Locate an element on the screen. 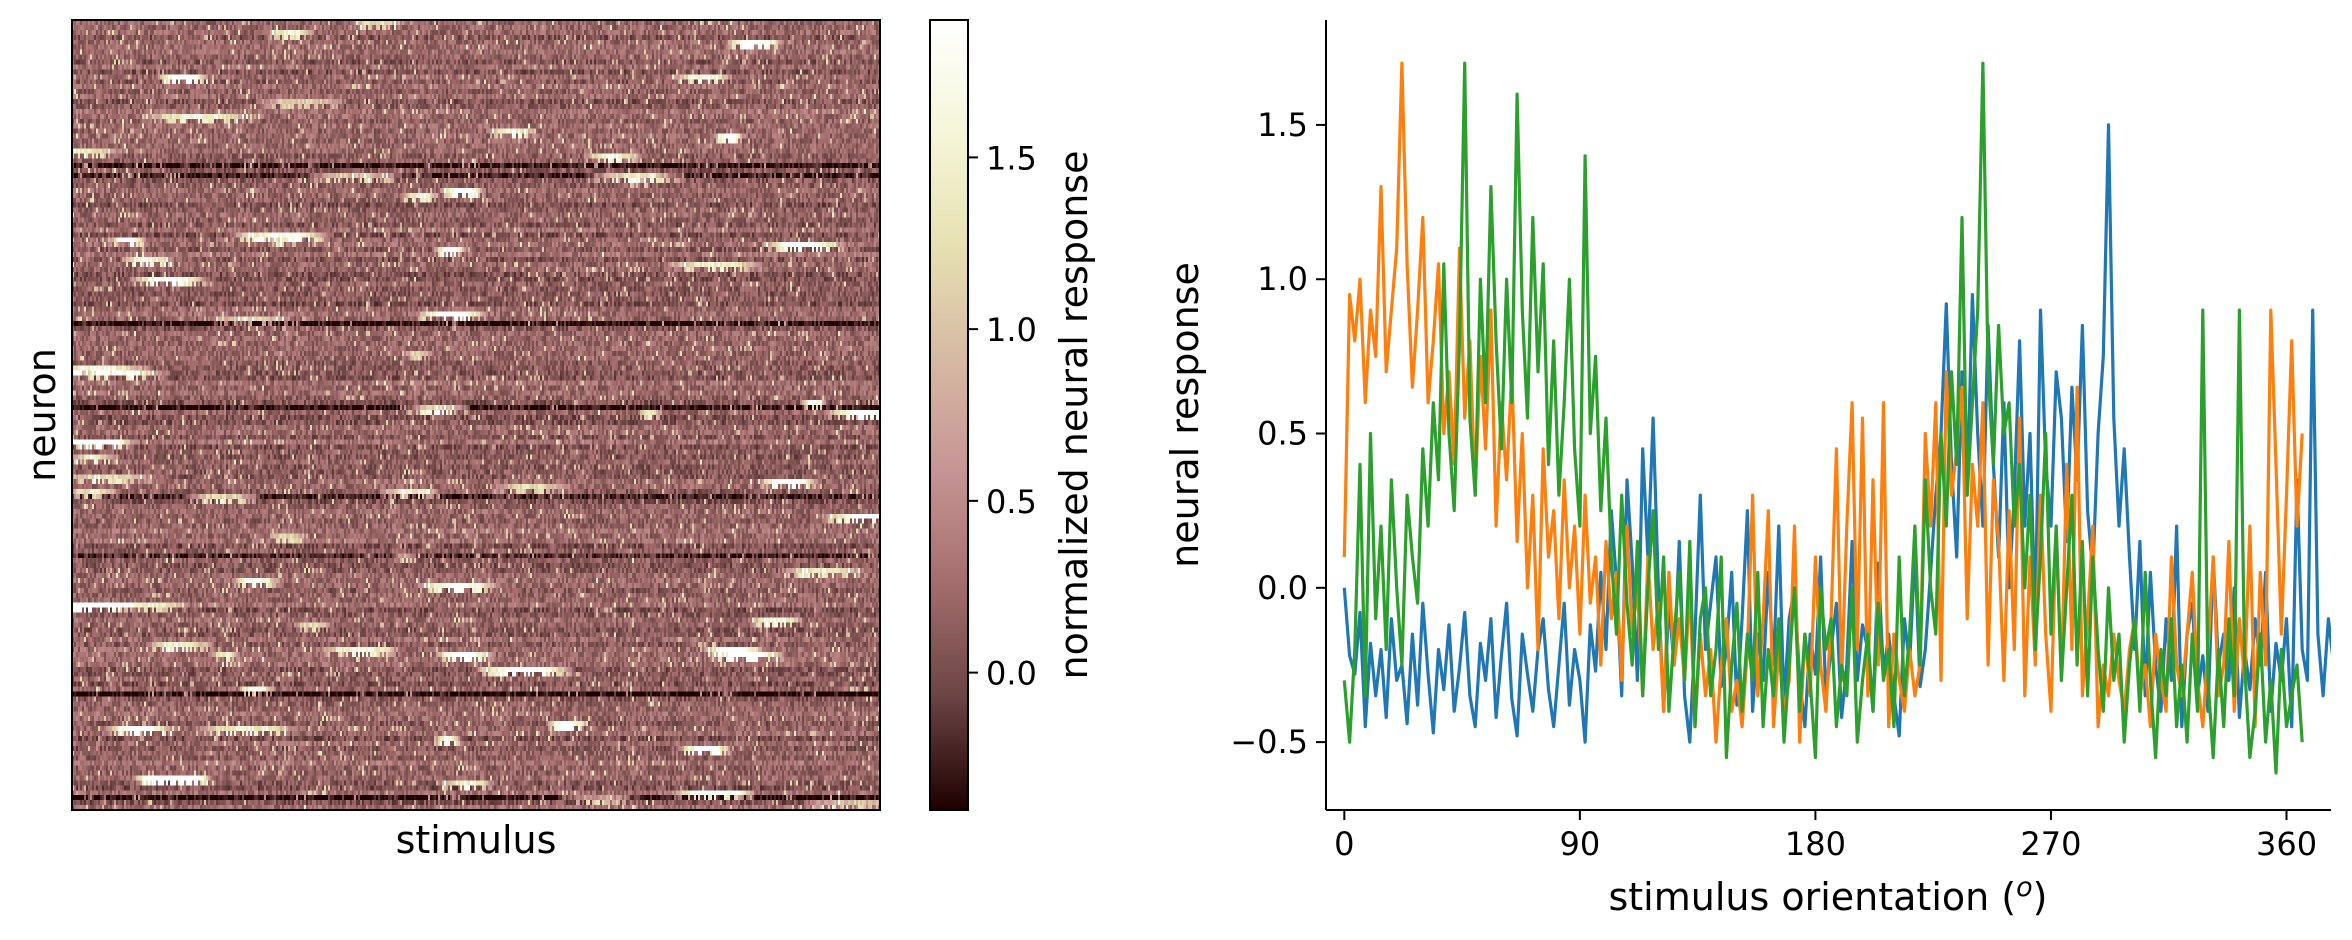 Image resolution: width=2352 pixels, height=940 pixels. y-tick-label: 0.0 is located at coordinates (1282, 588).